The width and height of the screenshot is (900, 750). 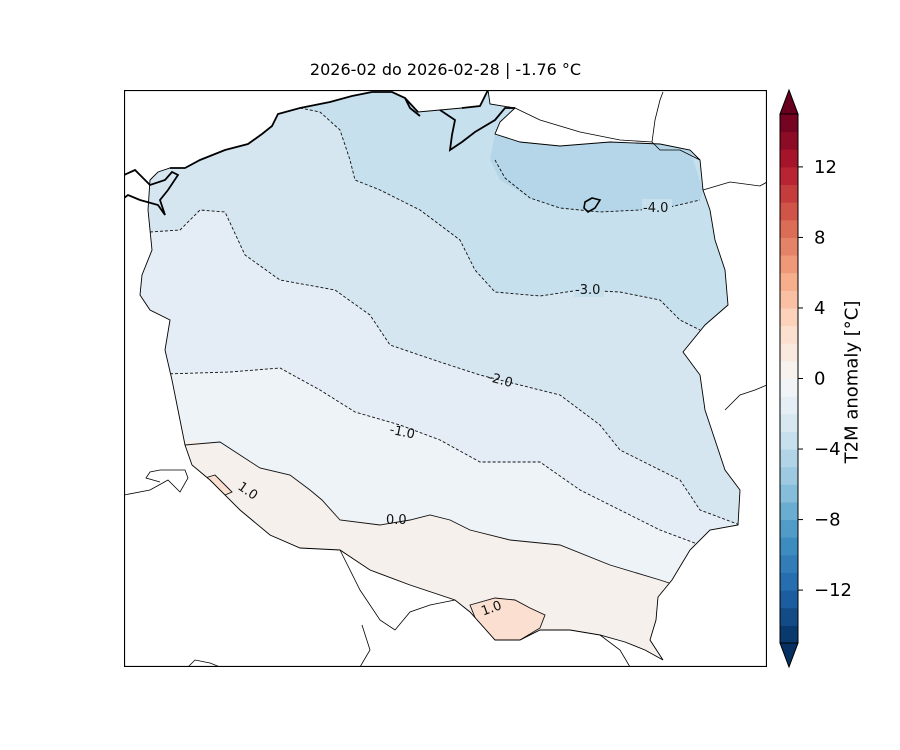 I want to click on border-belarus-north, so click(x=734, y=186).